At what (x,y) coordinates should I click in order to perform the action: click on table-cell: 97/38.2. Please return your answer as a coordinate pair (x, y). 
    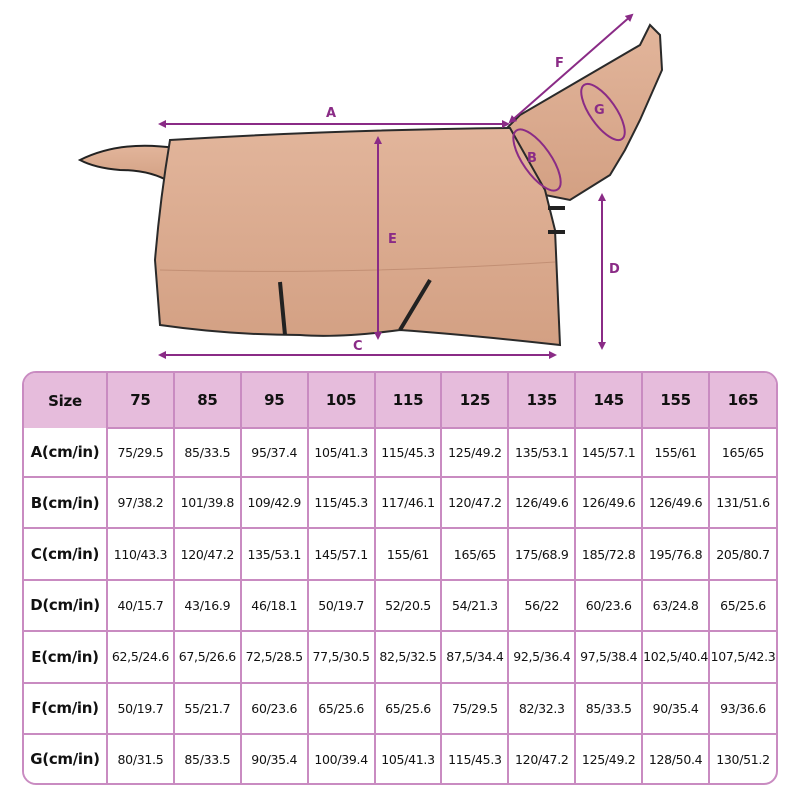
    Looking at the image, I should click on (140, 502).